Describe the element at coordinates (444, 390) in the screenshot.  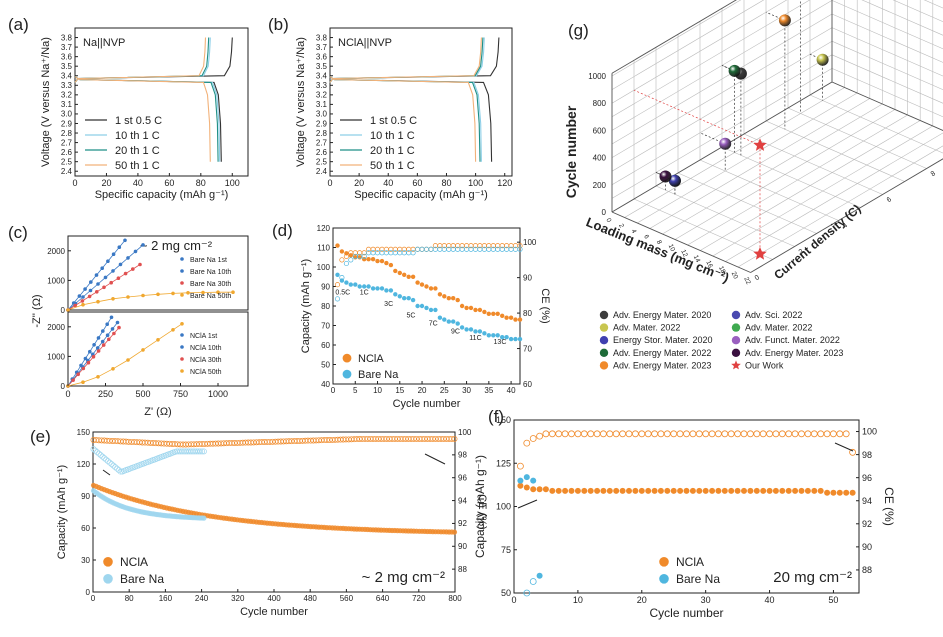
I see `panel-d-x-tick-label: 25` at that location.